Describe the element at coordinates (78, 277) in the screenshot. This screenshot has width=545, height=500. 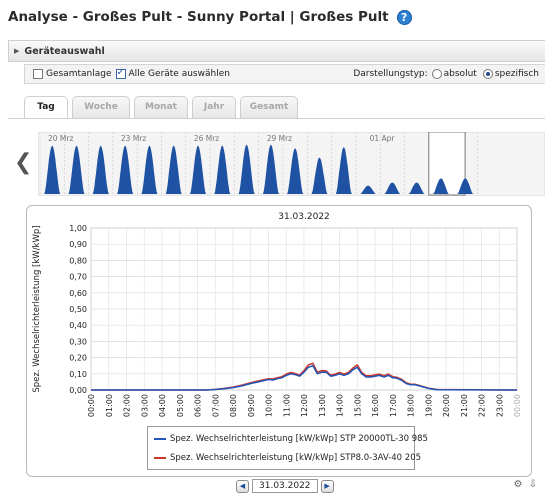
I see `y-tick-label: 0,70` at that location.